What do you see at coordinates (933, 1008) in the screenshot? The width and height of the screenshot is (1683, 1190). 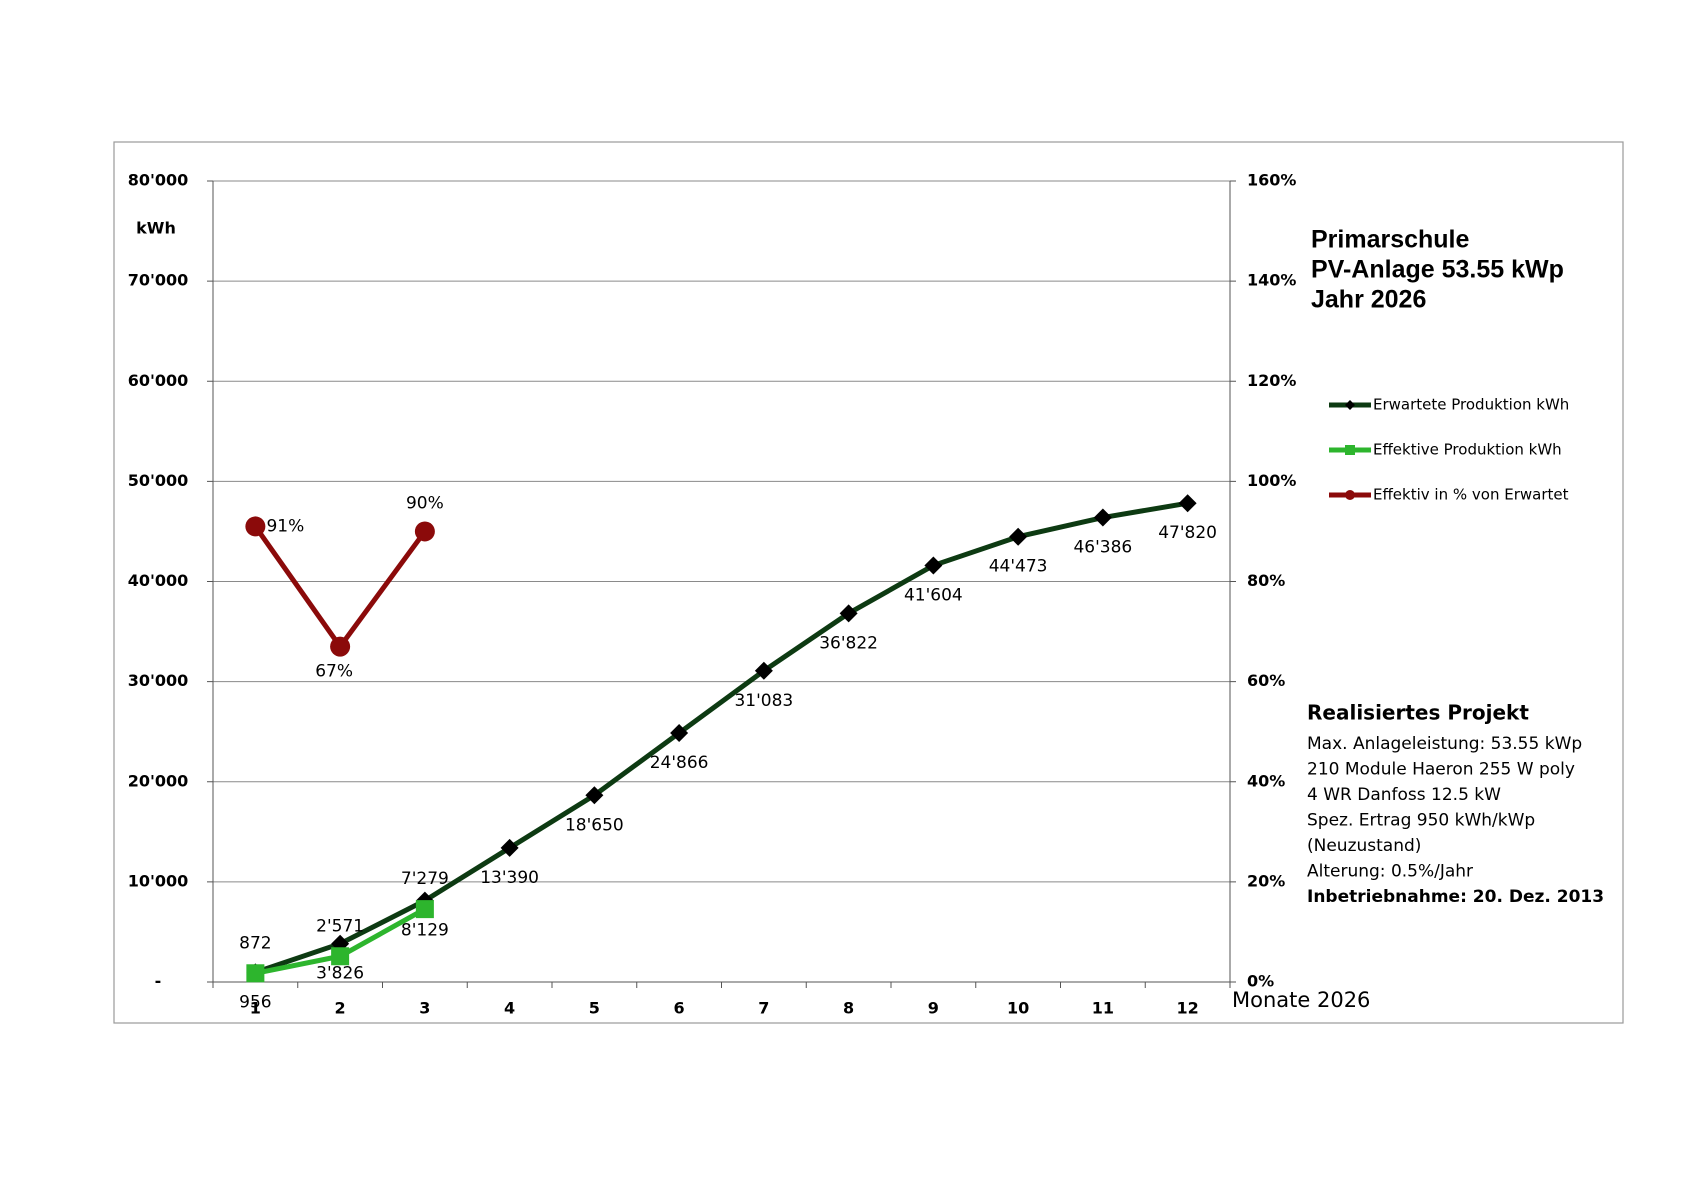 I see `x-tick-label: 9` at bounding box center [933, 1008].